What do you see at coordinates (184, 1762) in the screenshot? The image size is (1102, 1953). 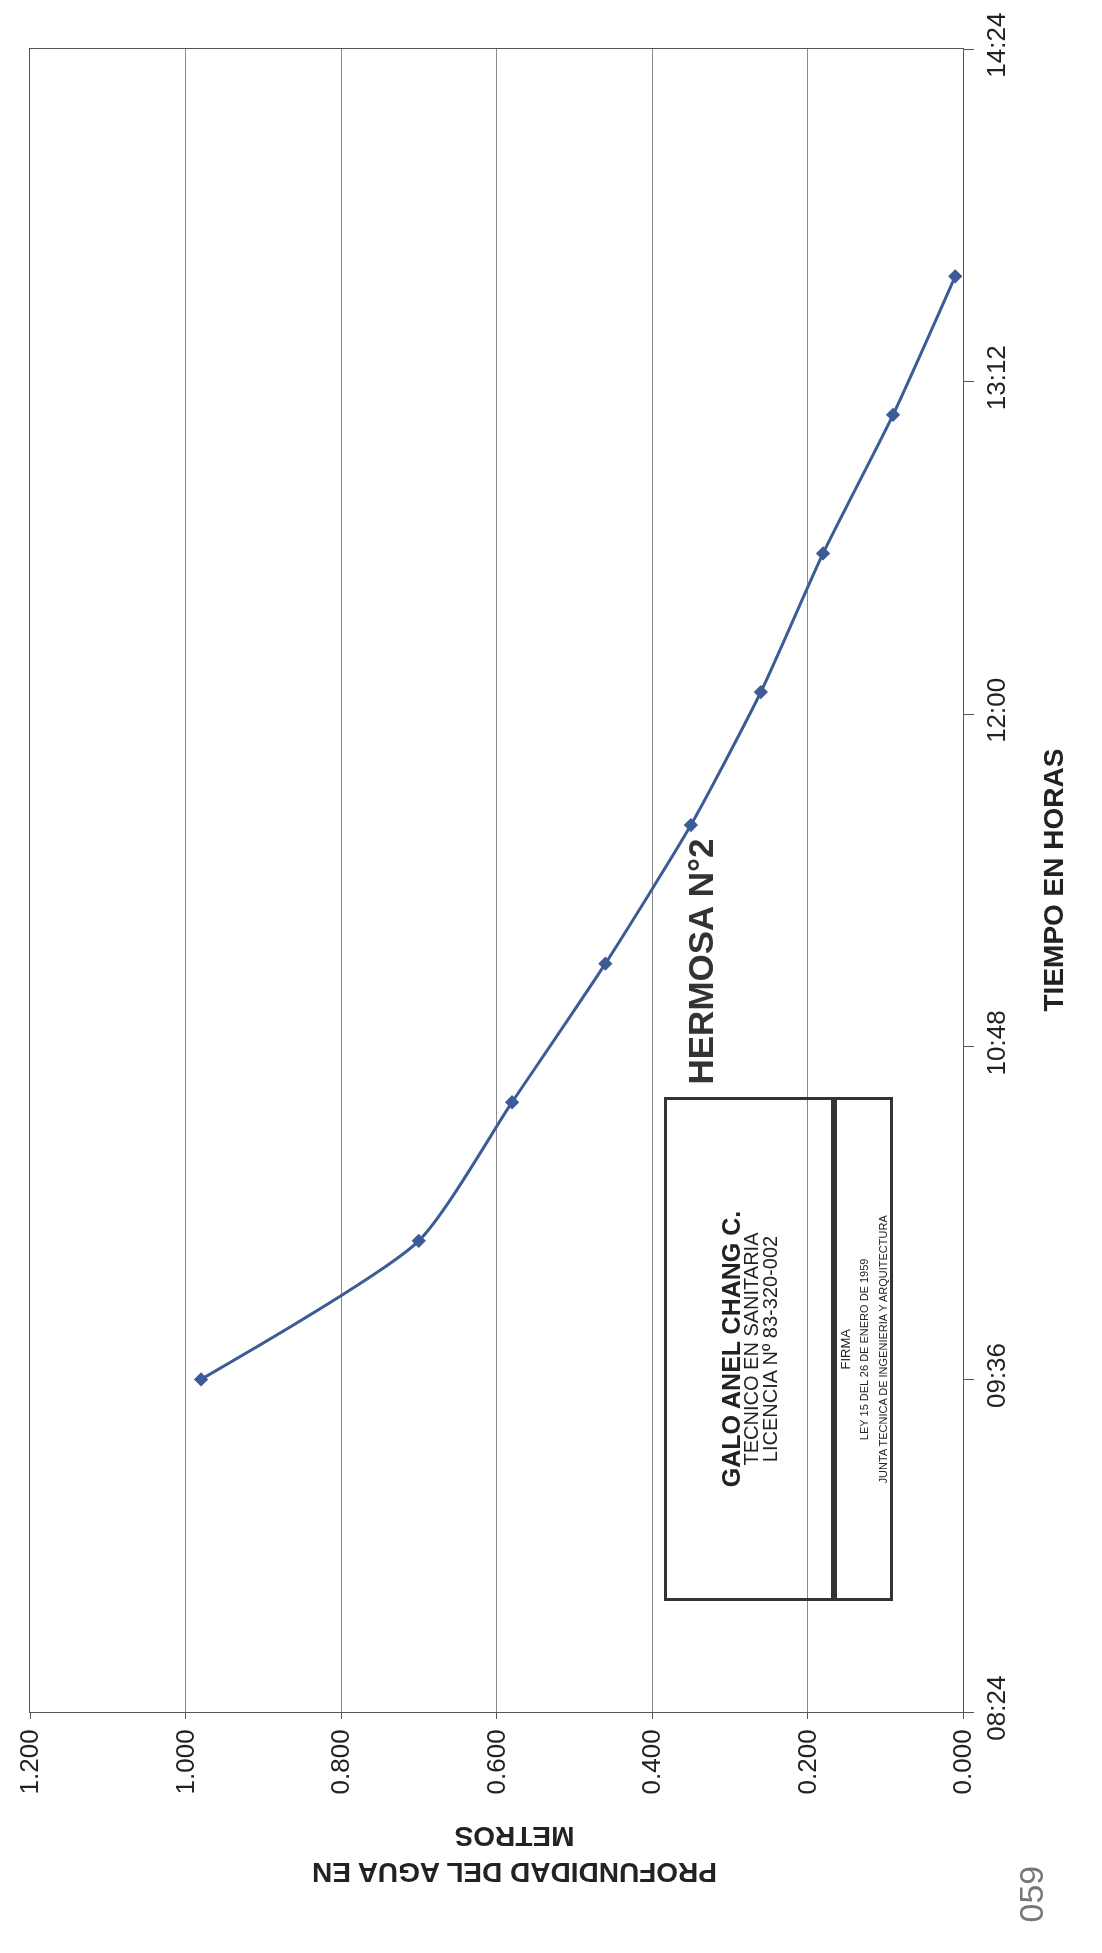 I see `x-tick-label: 1.000` at bounding box center [184, 1762].